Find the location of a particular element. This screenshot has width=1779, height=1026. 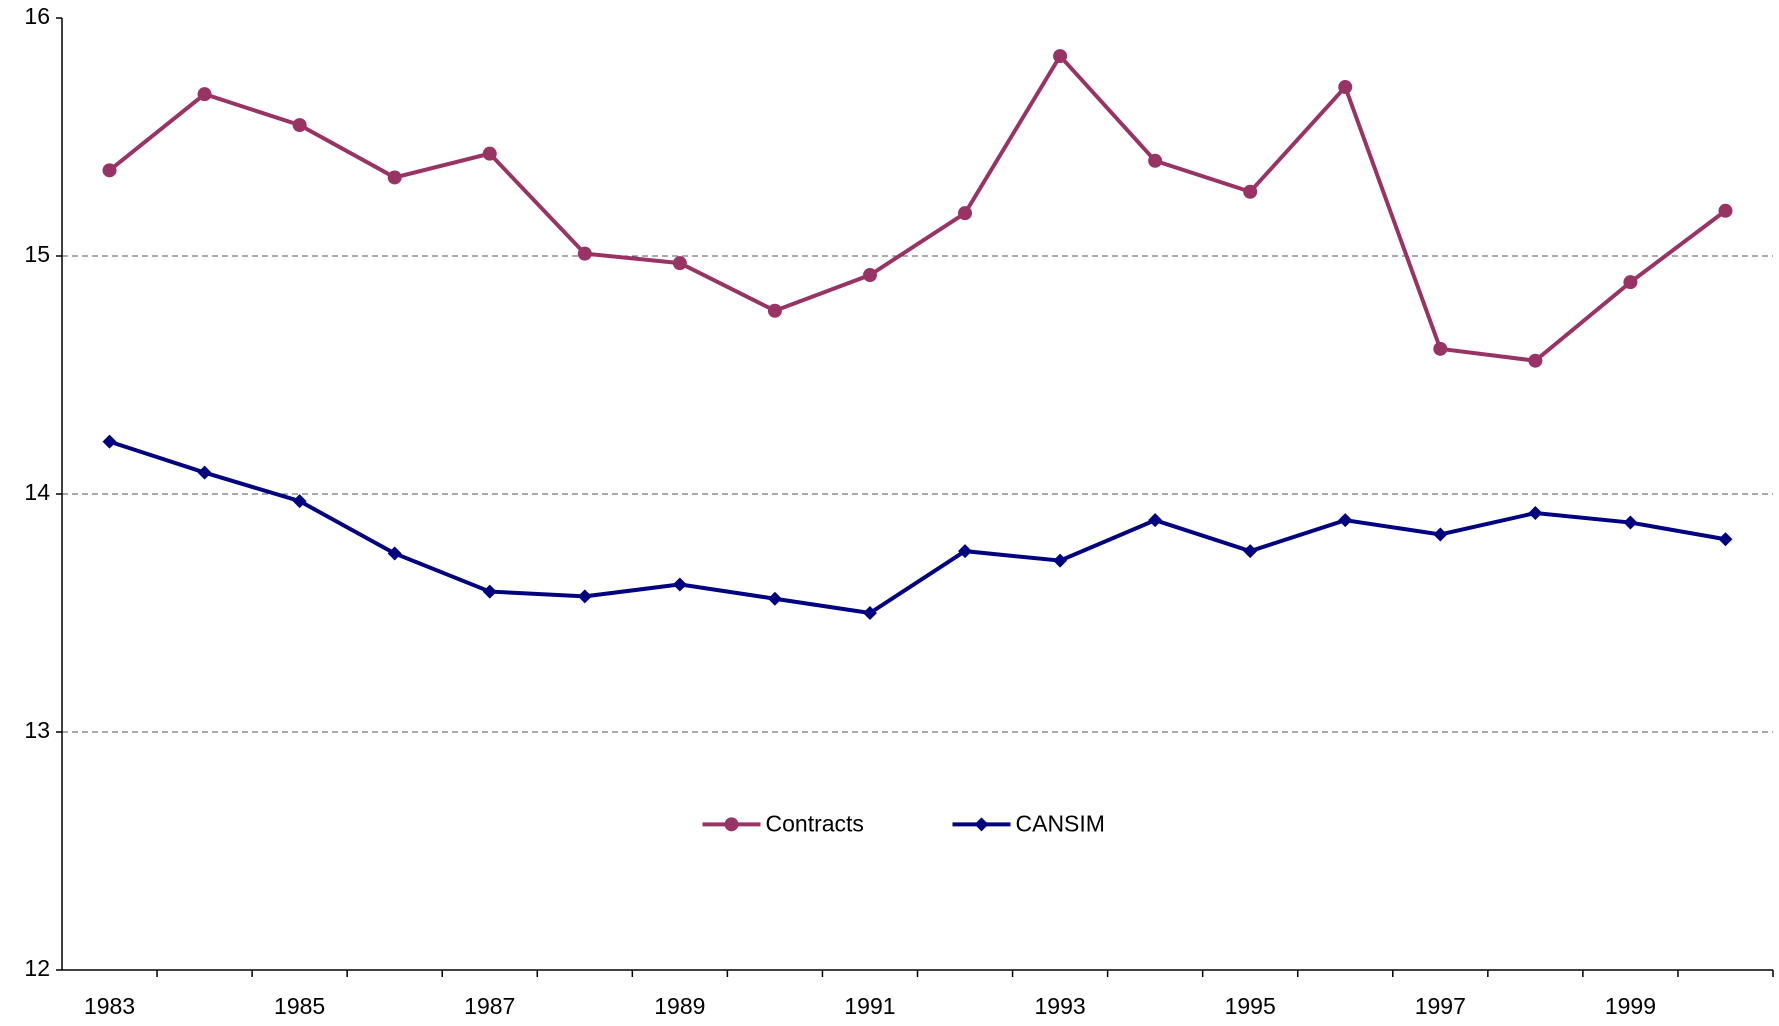

x-tick-label: 1997 is located at coordinates (1440, 1006).